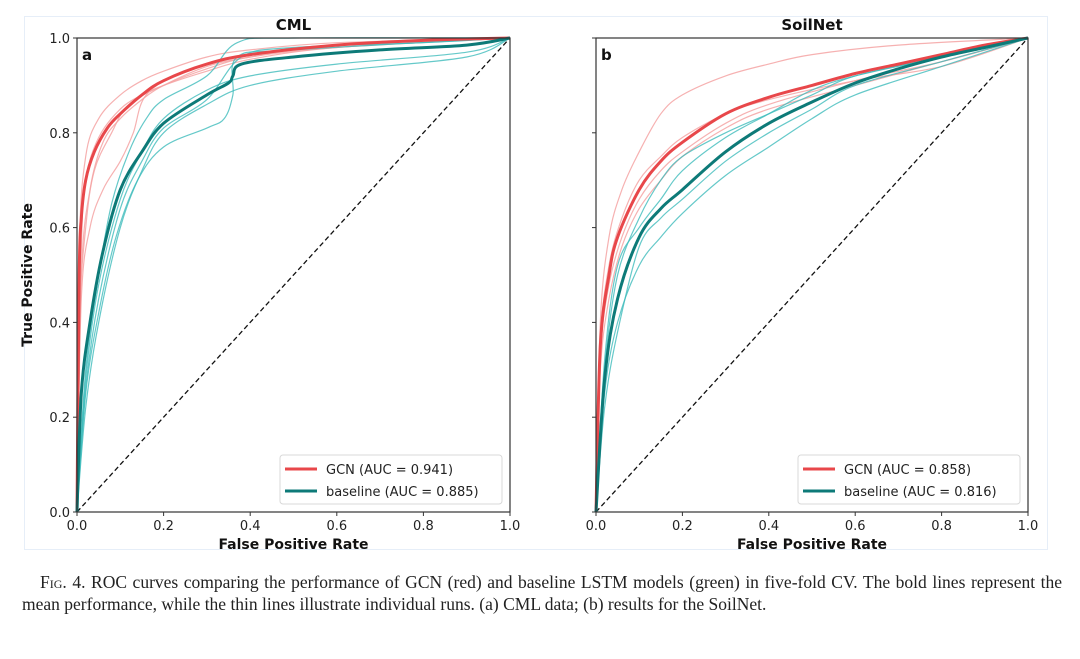  Describe the element at coordinates (402, 492) in the screenshot. I see `legend-entry-baseline: baseline (AUC = 0.885)` at that location.